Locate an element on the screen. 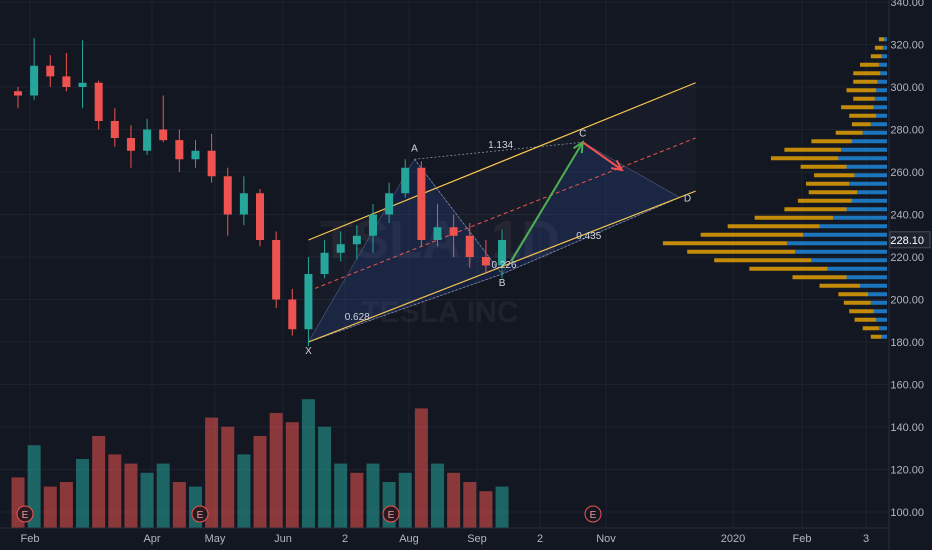 This screenshot has width=932, height=550. price-tick-label: 220.00 is located at coordinates (907, 258).